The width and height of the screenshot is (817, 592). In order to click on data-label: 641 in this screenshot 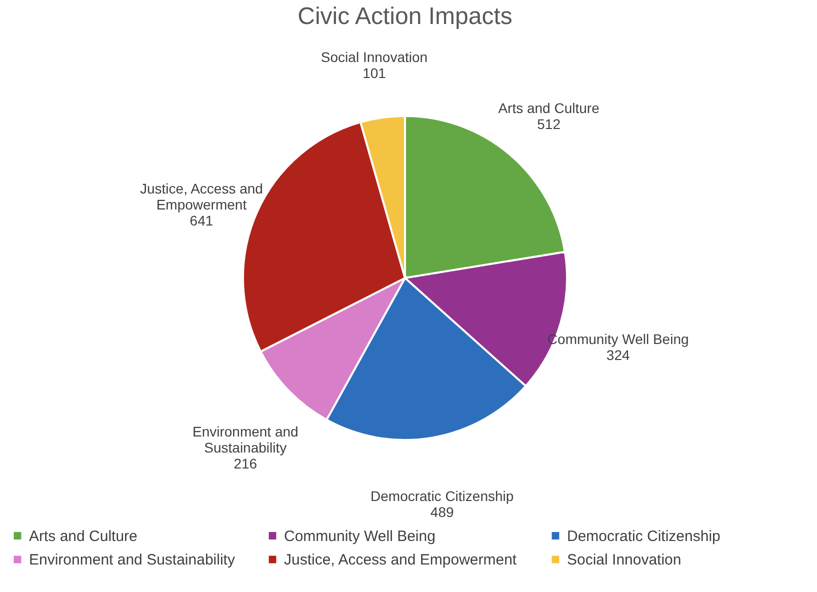, I will do `click(202, 220)`.